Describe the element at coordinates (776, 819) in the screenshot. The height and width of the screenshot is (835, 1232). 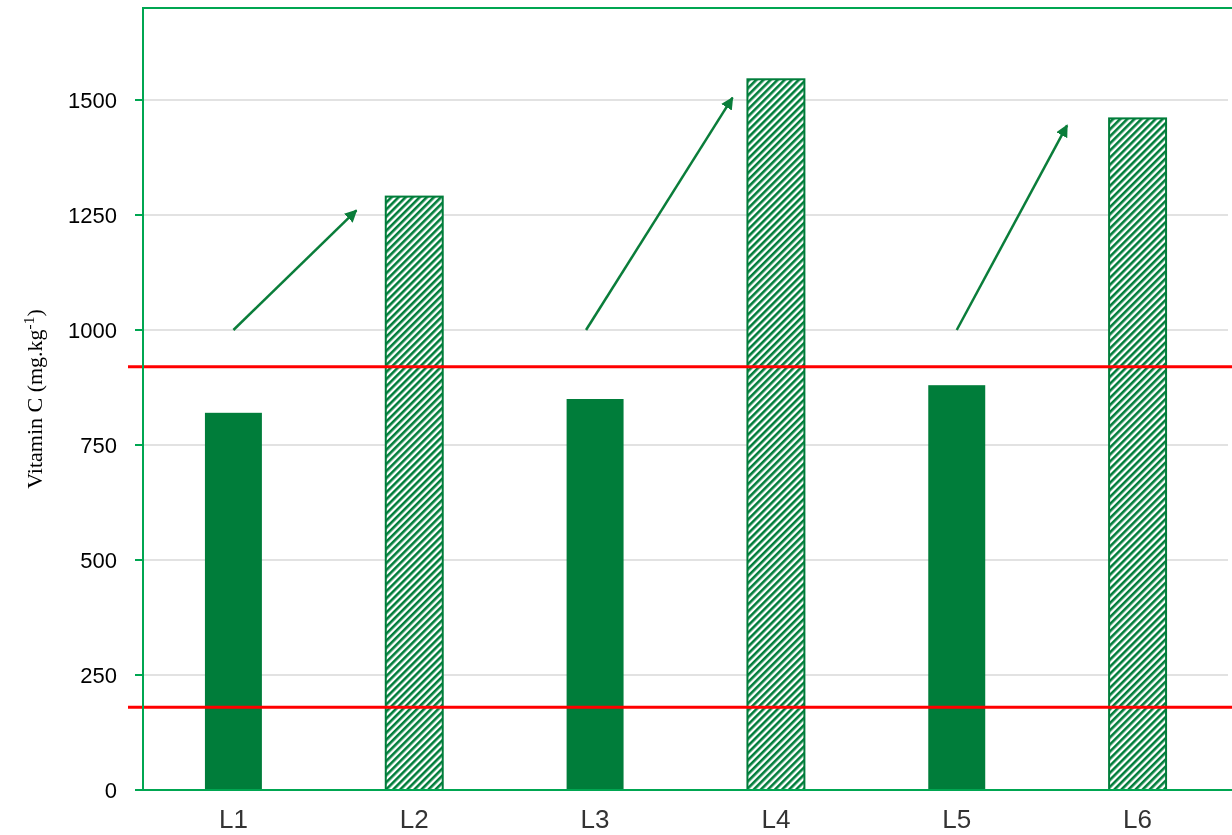
I see `x-tick-label: L4` at that location.